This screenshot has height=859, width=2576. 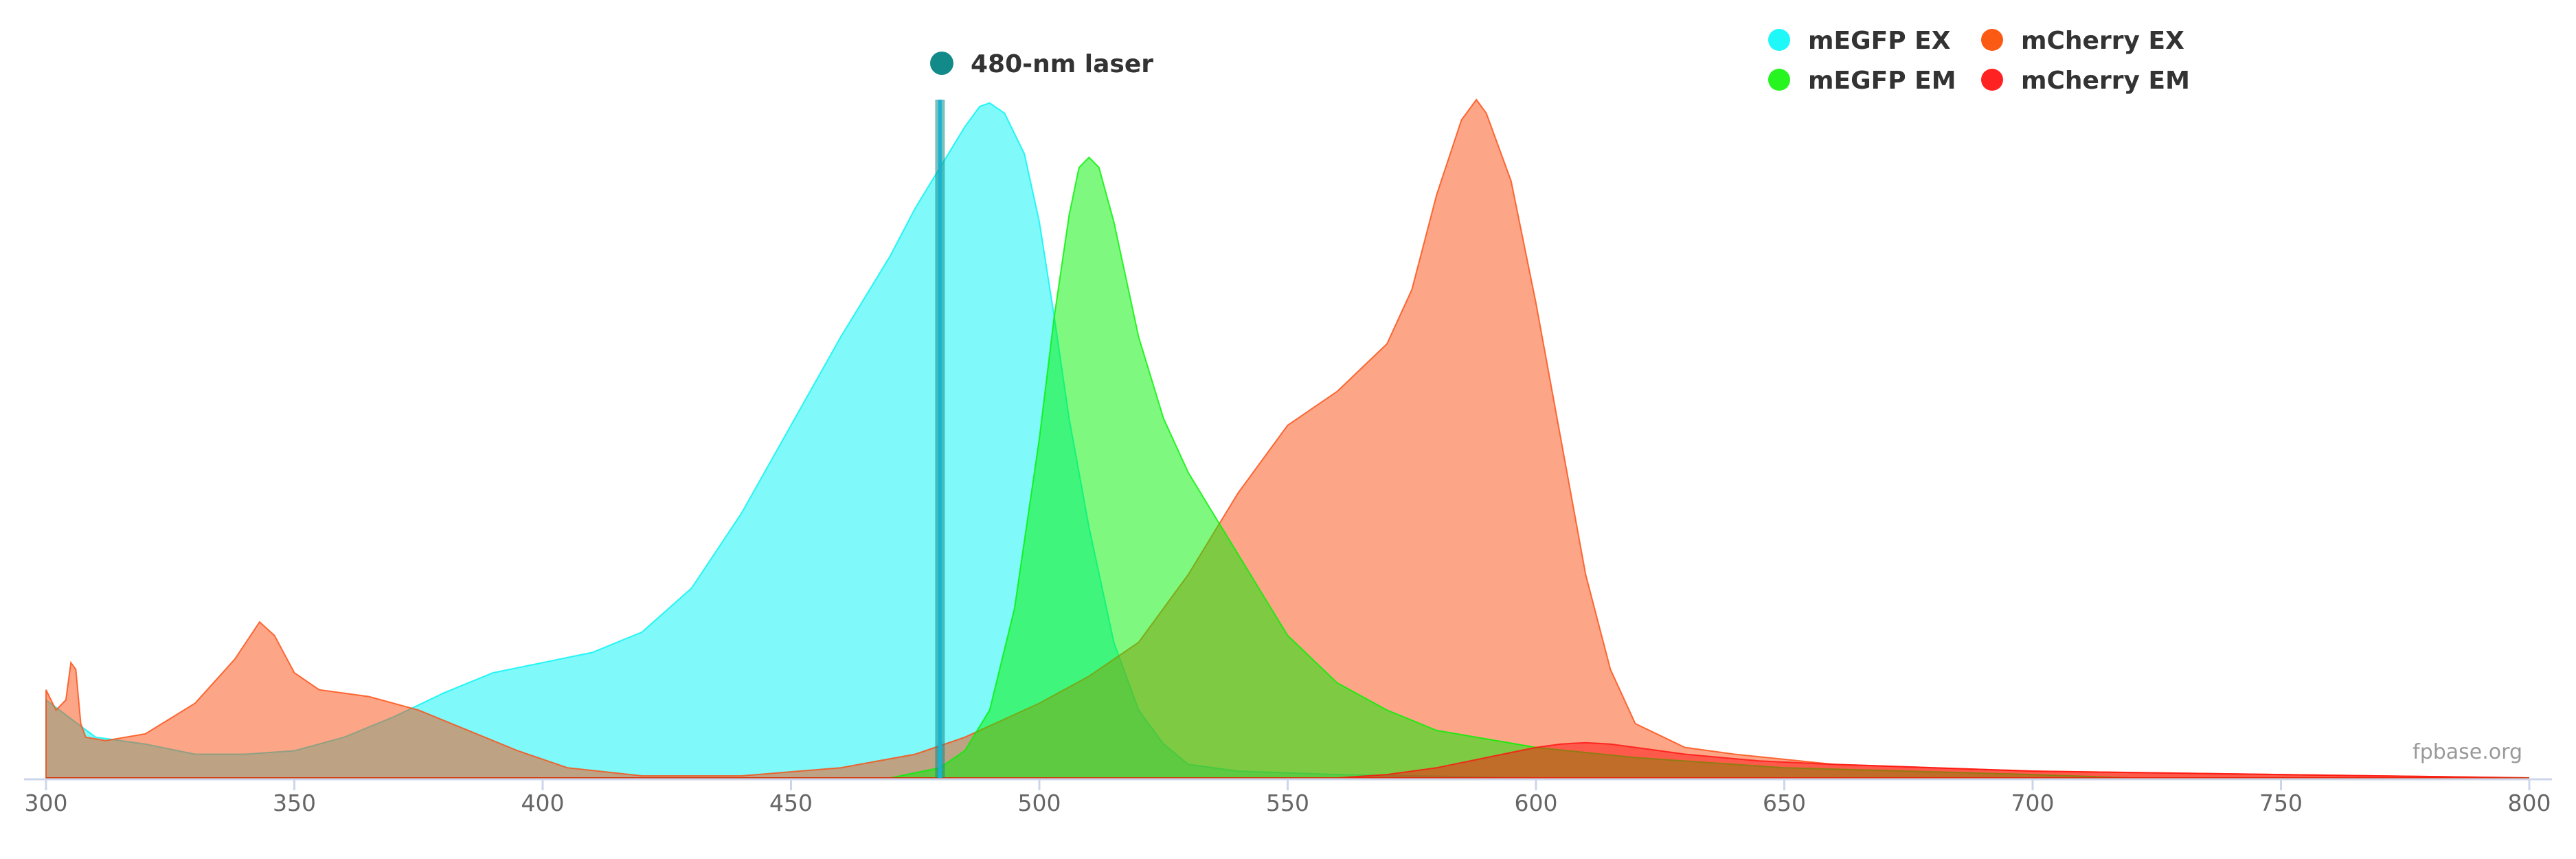 What do you see at coordinates (1879, 41) in the screenshot?
I see `legend-label: mEGFP EX` at bounding box center [1879, 41].